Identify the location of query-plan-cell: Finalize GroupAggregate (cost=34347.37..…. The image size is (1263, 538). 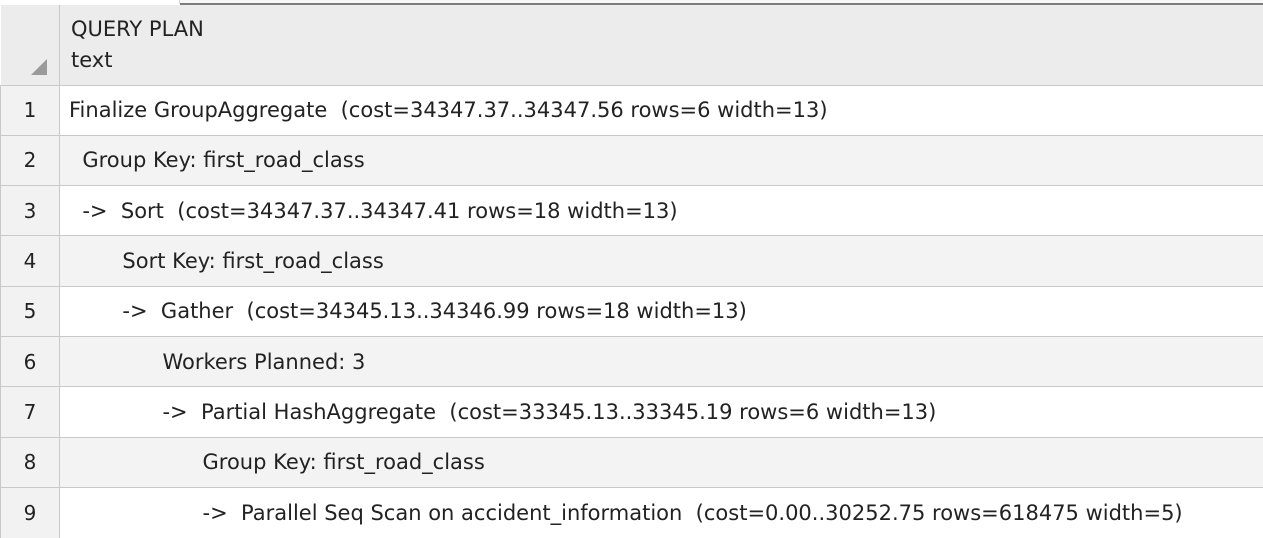
(661, 110).